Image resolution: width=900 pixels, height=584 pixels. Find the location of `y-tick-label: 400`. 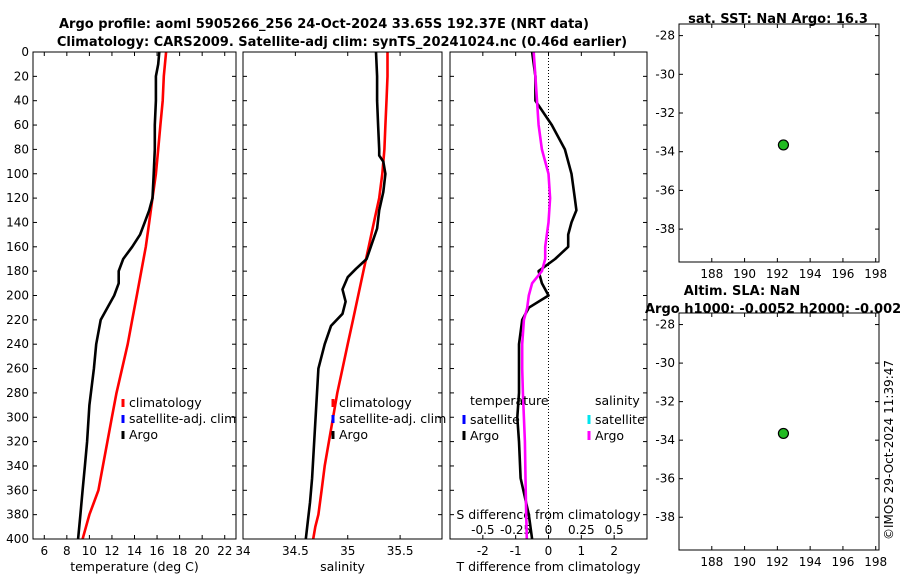

y-tick-label: 400 is located at coordinates (17, 539).